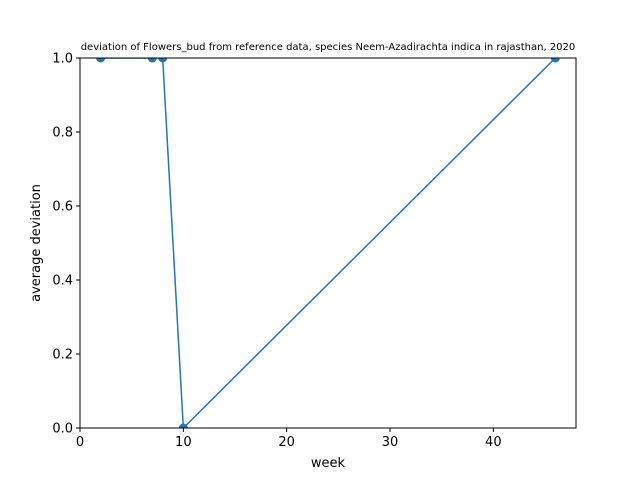  Describe the element at coordinates (62, 429) in the screenshot. I see `y-tick-label: 0.0` at that location.